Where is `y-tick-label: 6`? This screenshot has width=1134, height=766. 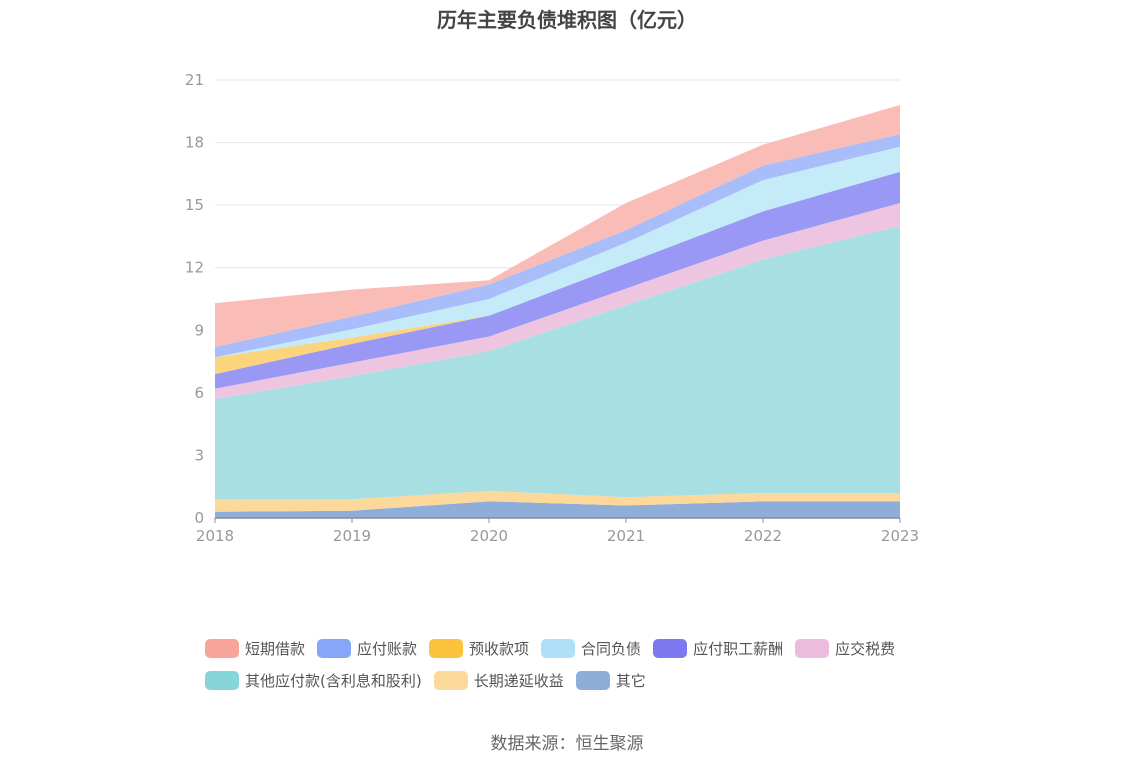 y-tick-label: 6 is located at coordinates (199, 393).